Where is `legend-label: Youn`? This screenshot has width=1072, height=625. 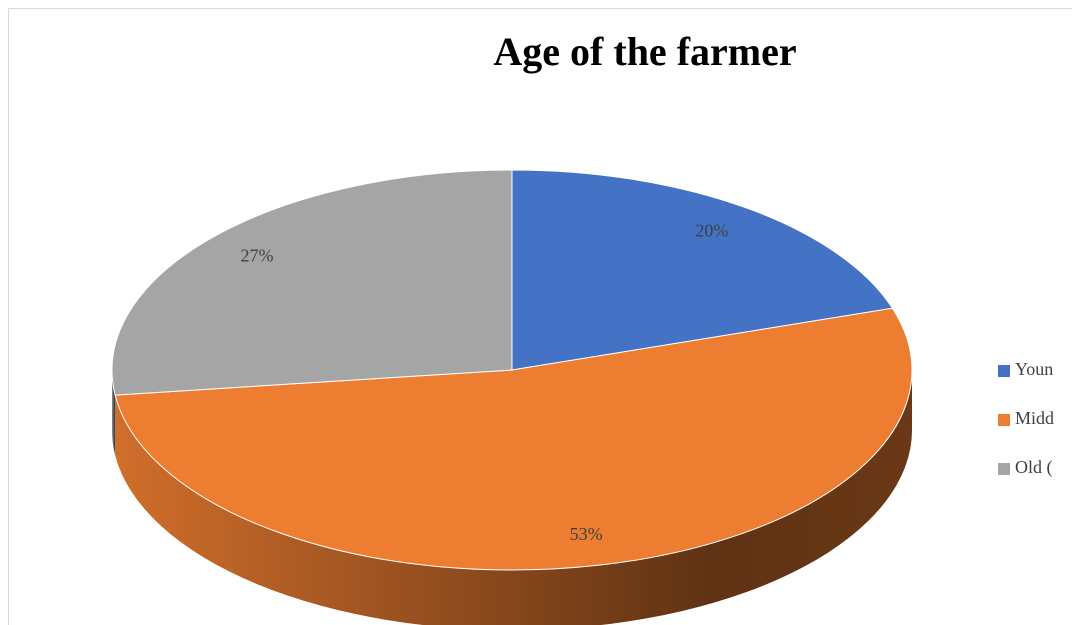 legend-label: Youn is located at coordinates (1034, 369).